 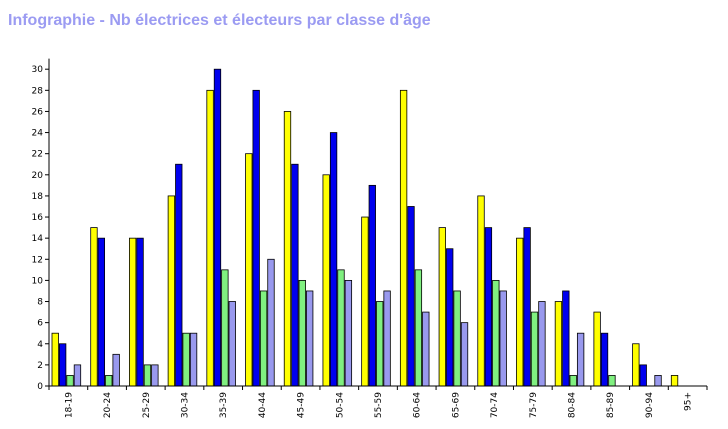 I want to click on bar-75-79-s2, so click(x=527, y=307).